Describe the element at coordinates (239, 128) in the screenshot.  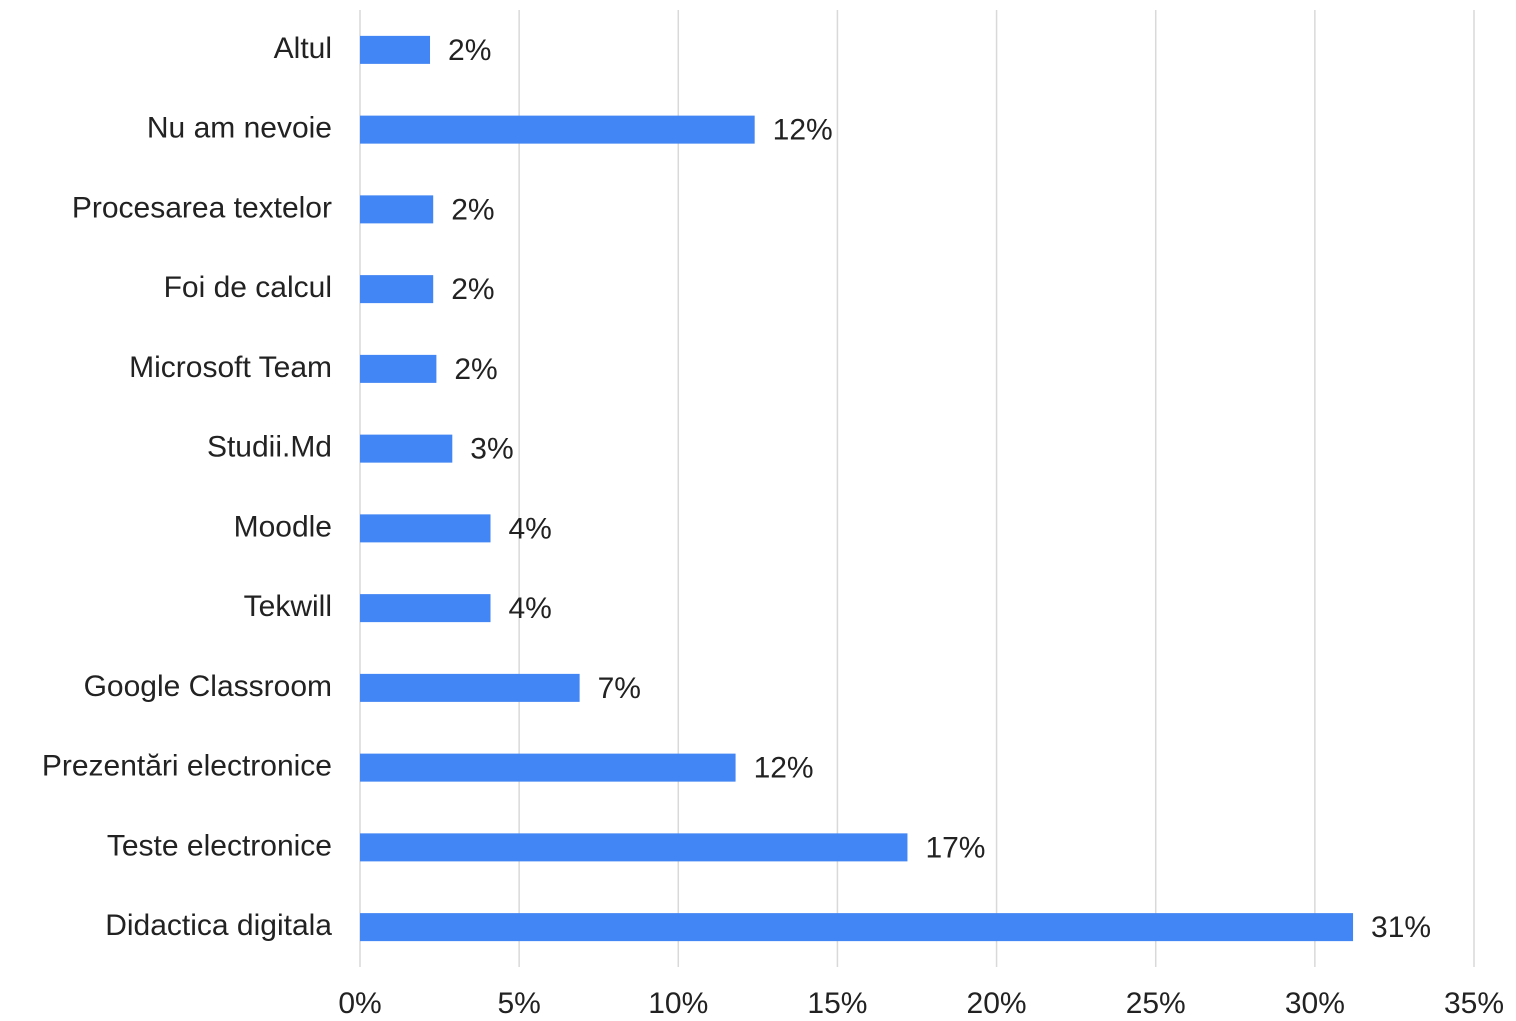
I see `y-tick-label: Nu am nevoie` at that location.